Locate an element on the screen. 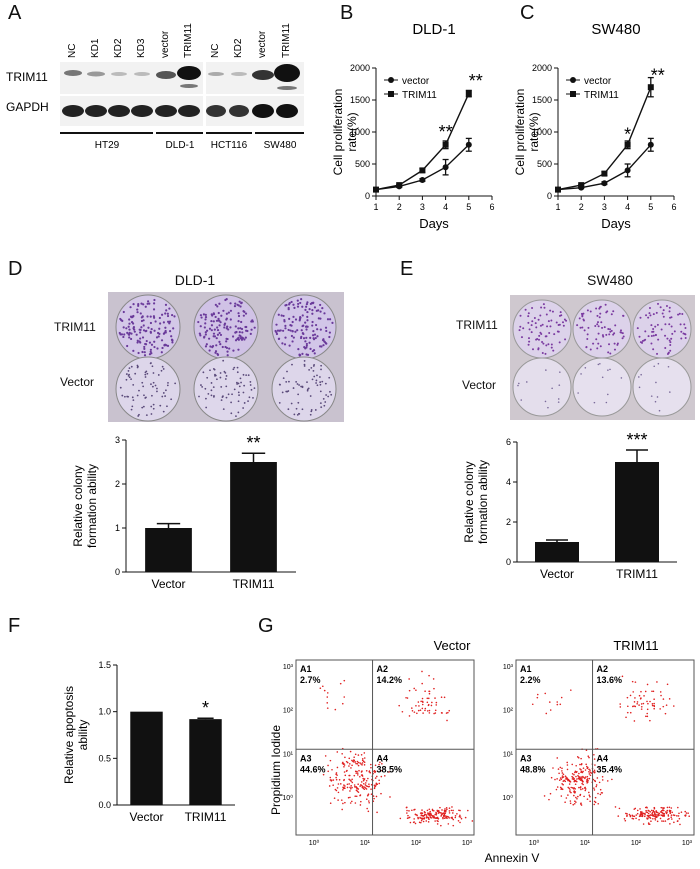 This screenshot has height=869, width=700. lane-label: vector is located at coordinates (262, 44).